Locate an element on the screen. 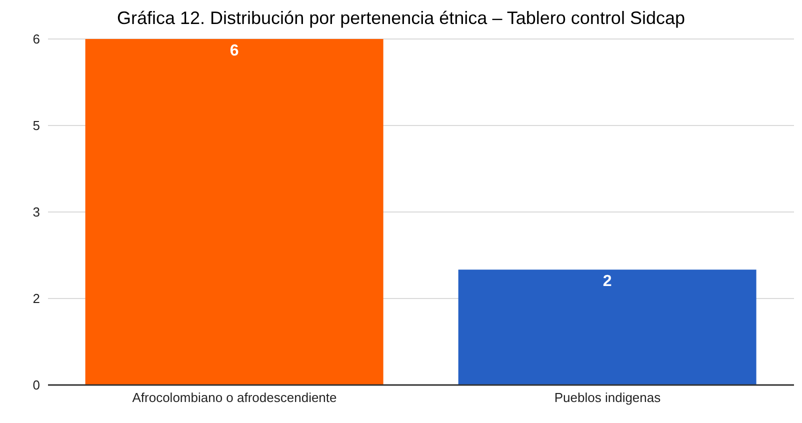  x-tick-label: Afrocolombiano o afrodescendiente is located at coordinates (234, 398).